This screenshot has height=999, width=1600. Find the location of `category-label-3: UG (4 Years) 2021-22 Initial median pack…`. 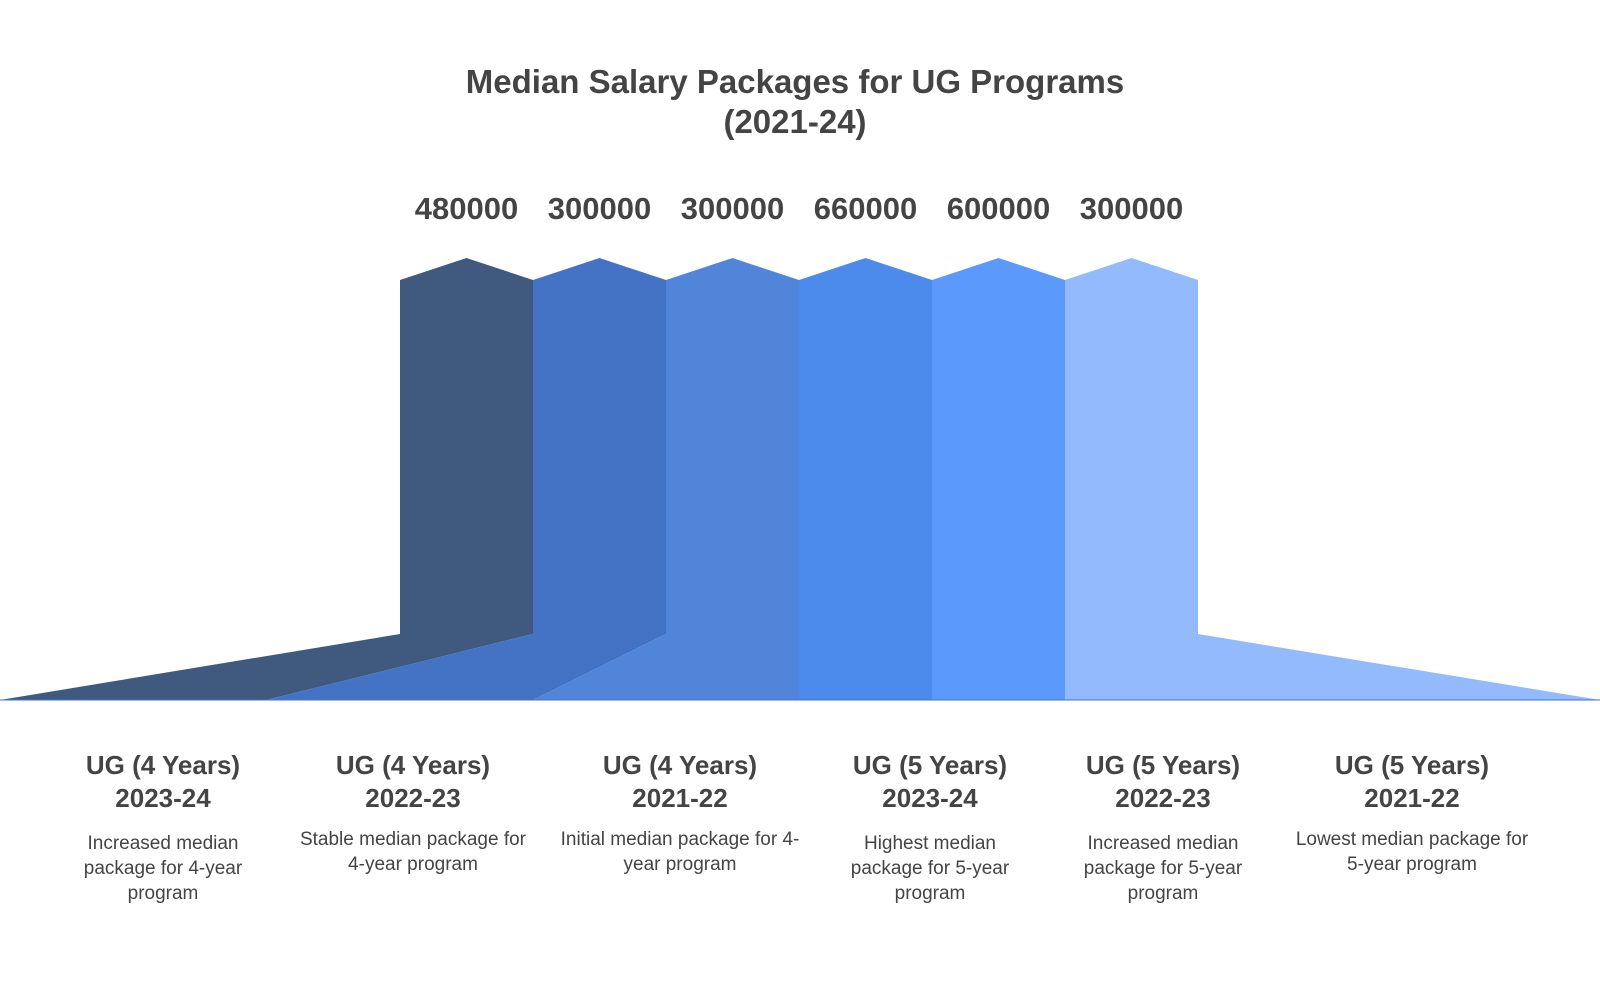

category-label-3: UG (4 Years) 2021-22 Initial median pack… is located at coordinates (680, 813).